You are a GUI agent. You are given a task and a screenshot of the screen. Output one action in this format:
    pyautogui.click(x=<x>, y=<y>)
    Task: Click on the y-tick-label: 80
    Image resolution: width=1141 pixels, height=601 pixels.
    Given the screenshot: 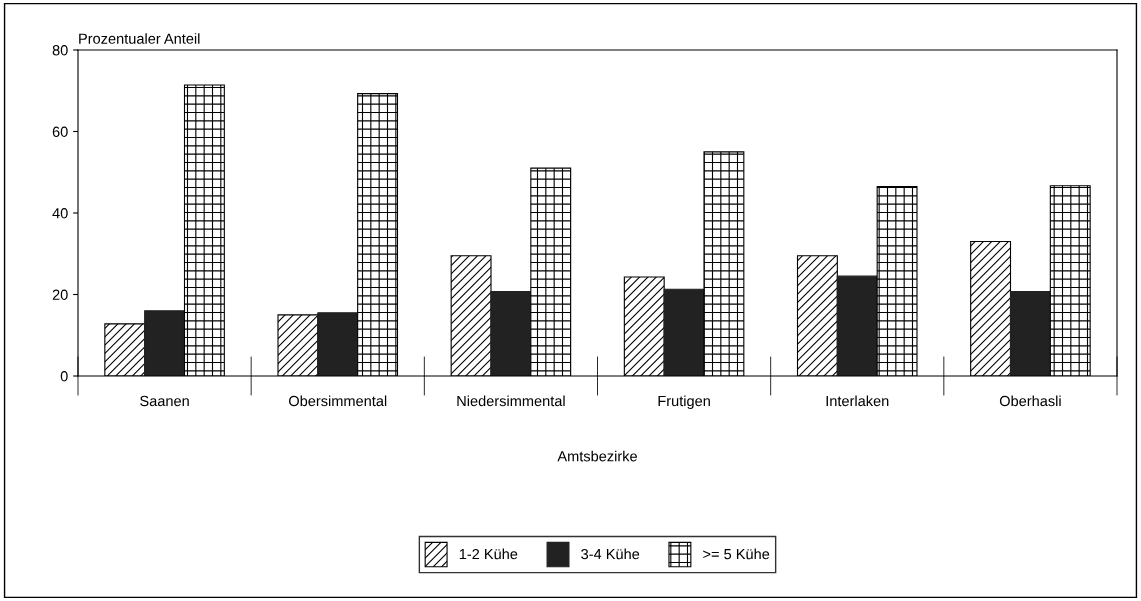 What is the action you would take?
    pyautogui.click(x=60, y=50)
    